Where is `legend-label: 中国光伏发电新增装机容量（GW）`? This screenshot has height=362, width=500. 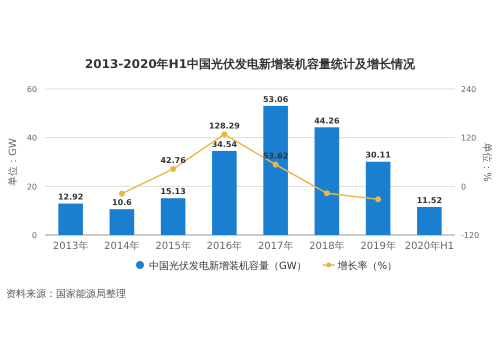
legend-label: 中国光伏发电新增装机容量（GW） is located at coordinates (228, 266).